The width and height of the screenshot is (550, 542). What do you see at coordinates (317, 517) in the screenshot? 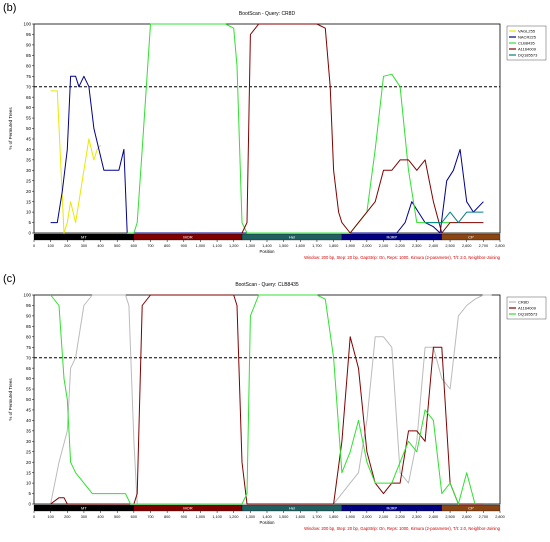
I see `x-tick-label: 1,700` at bounding box center [317, 517].